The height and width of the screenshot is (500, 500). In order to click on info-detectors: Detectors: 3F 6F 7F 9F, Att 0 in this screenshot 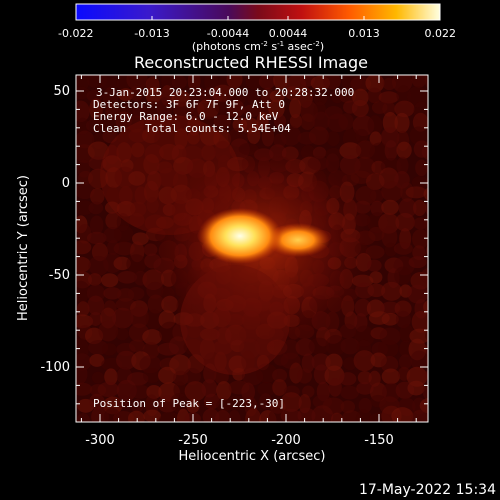, I will do `click(189, 104)`.